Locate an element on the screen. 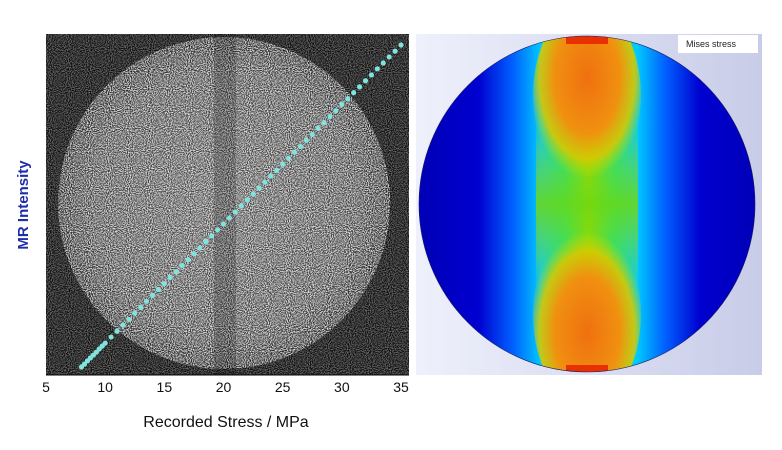 The width and height of the screenshot is (782, 450). x-tick-label: 15 is located at coordinates (165, 387).